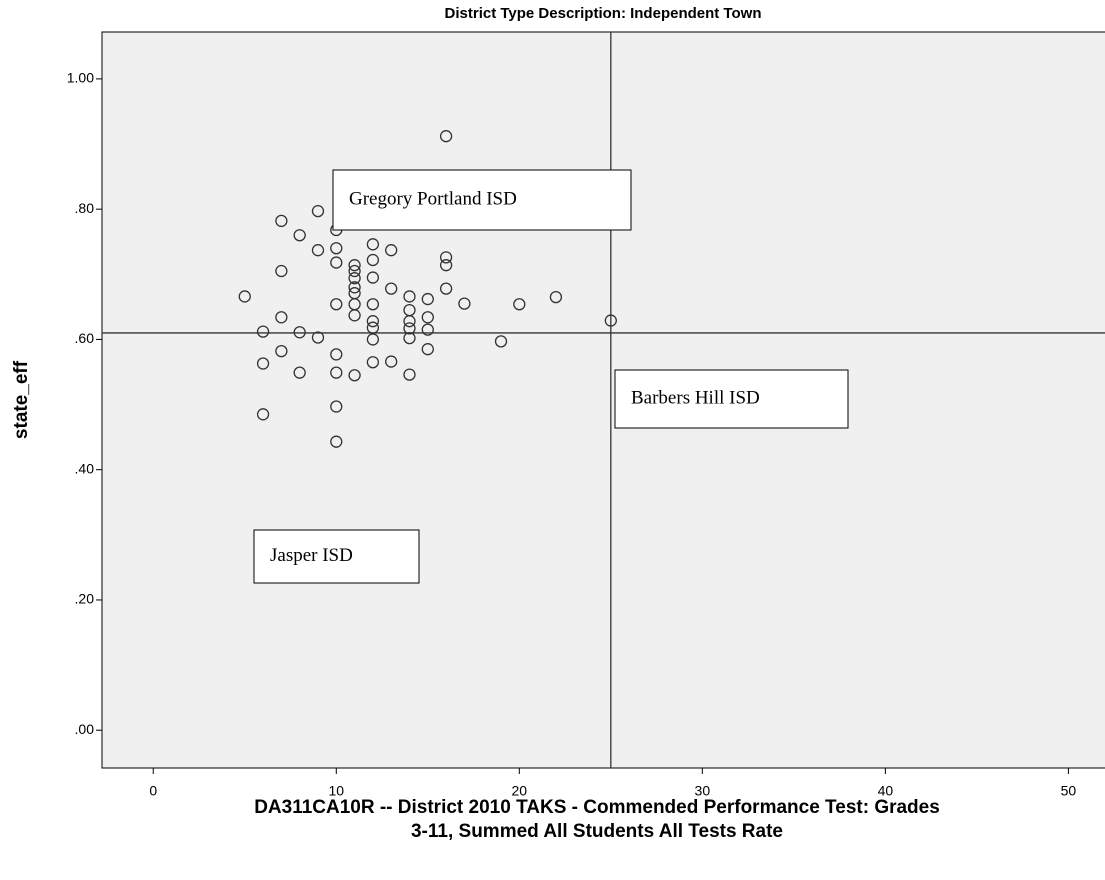 This screenshot has width=1105, height=880. What do you see at coordinates (433, 198) in the screenshot?
I see `annotation: Gregory Portland ISD` at bounding box center [433, 198].